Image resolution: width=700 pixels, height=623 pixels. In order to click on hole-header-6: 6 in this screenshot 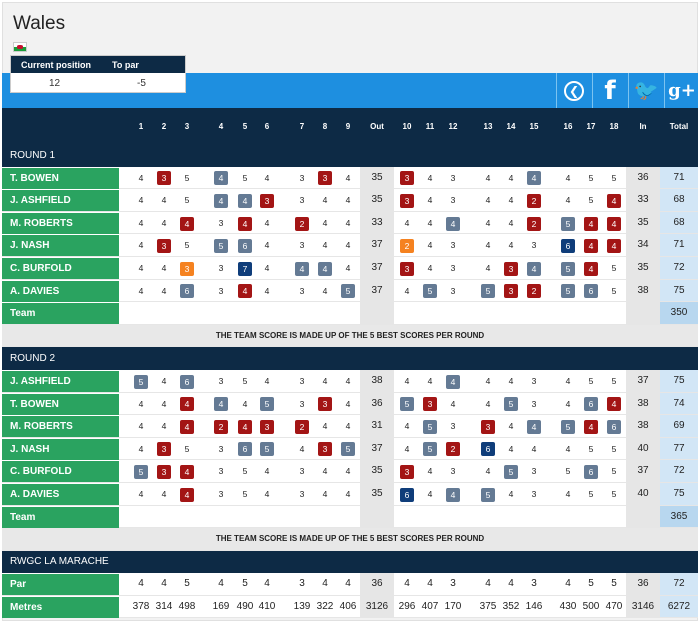, I will do `click(267, 126)`.